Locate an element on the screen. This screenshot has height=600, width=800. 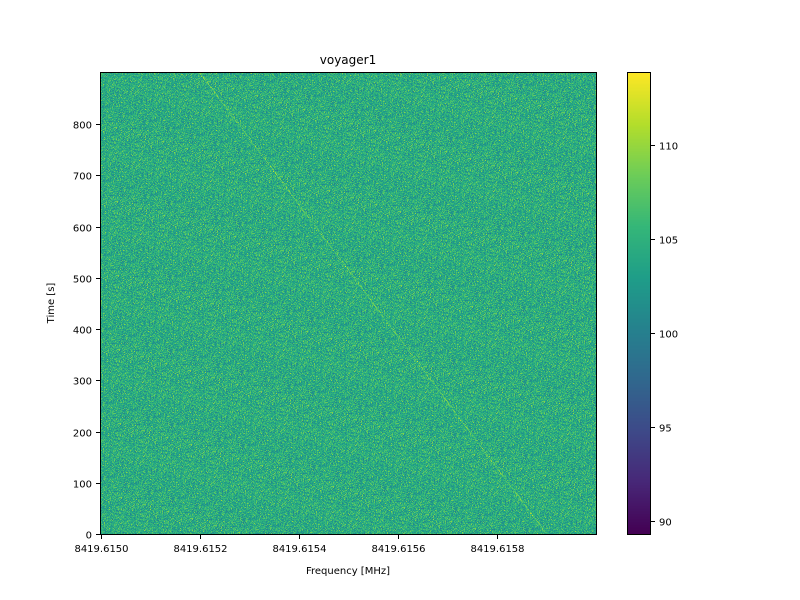
y-tick-label: 100 is located at coordinates (82, 485).